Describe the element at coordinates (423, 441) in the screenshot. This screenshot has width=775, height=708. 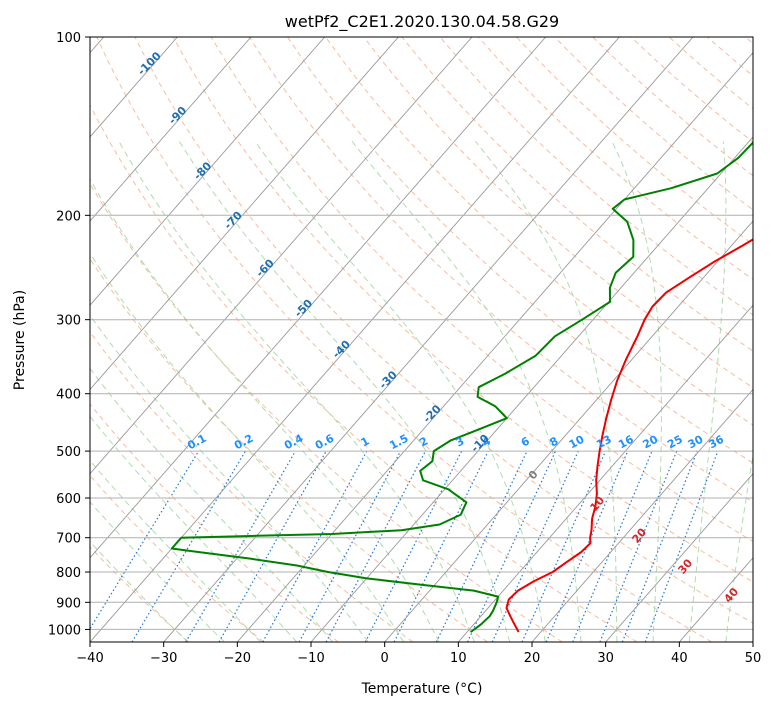
I see `mixing-ratio-label: 2` at that location.